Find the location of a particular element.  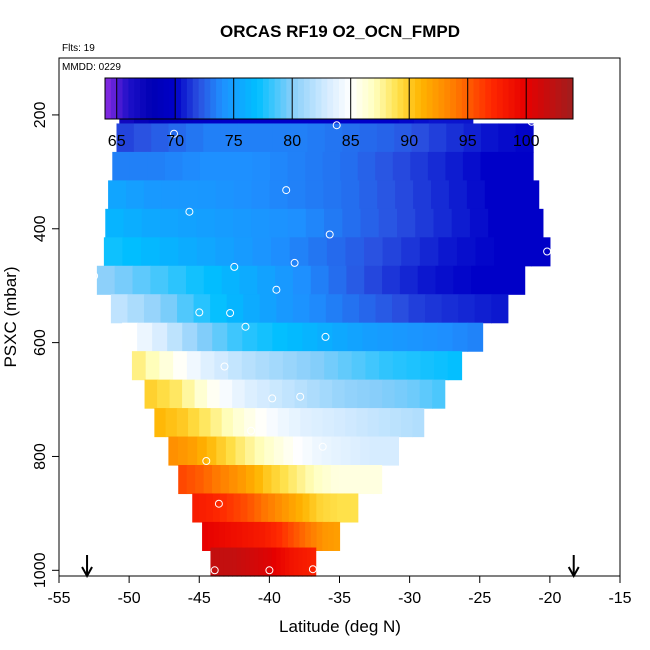

colorbar-tick-label: 100 is located at coordinates (526, 141).